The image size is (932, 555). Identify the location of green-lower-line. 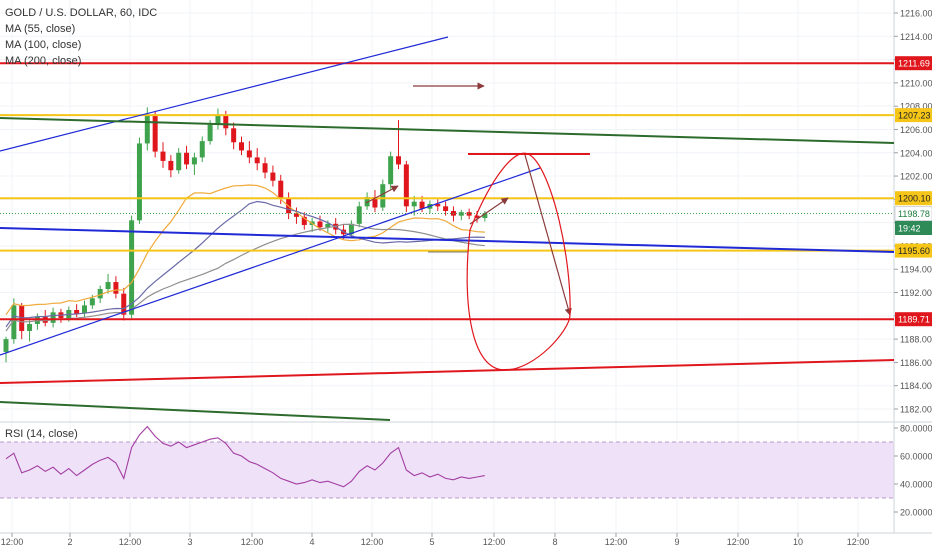
(195, 411).